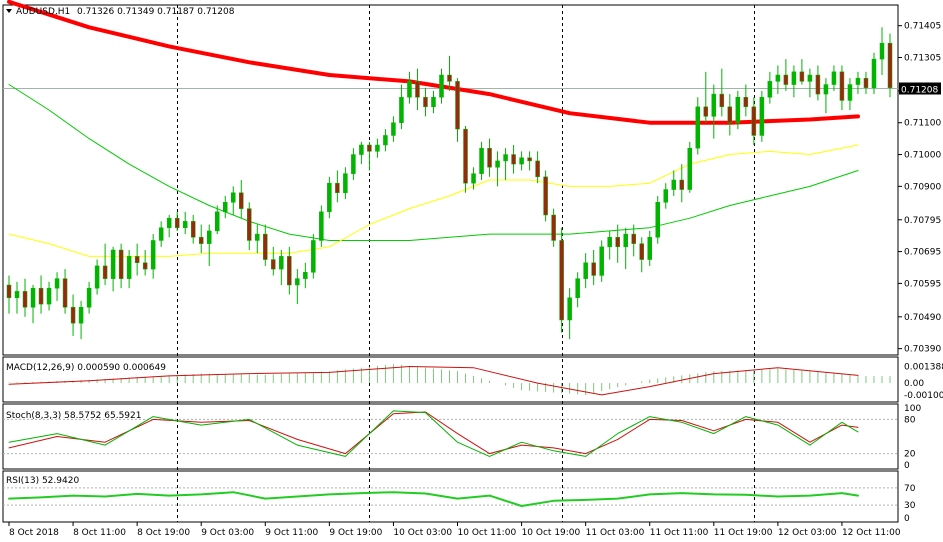 This screenshot has width=943, height=542. I want to click on time-tick-label: 11 Oct 19:00, so click(743, 533).